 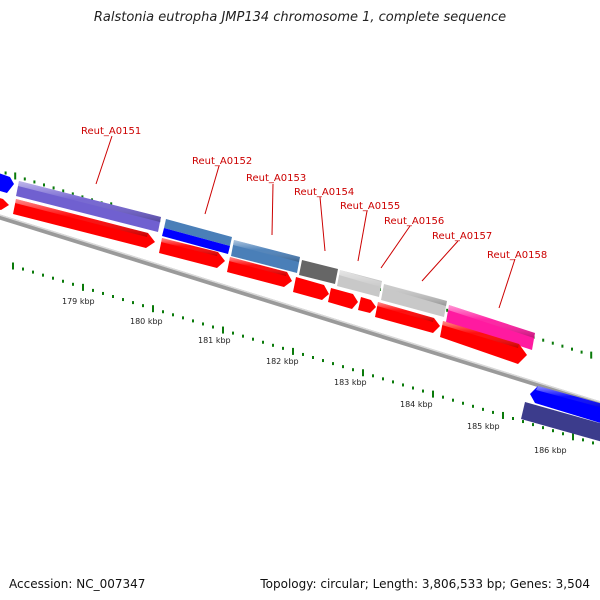 What do you see at coordinates (483, 426) in the screenshot?
I see `scale-label: 185 kbp` at bounding box center [483, 426].